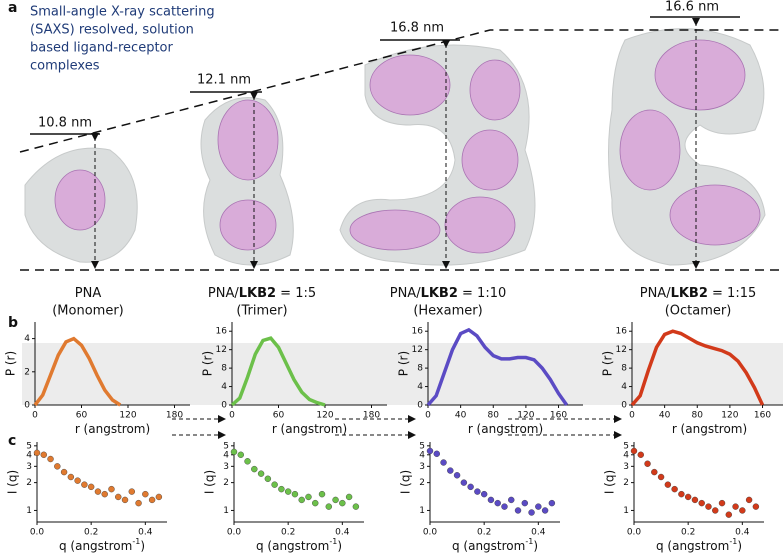 Image resolution: width=783 pixels, height=554 pixels. What do you see at coordinates (417, 350) in the screenshot?
I see `y-tick-label: 12` at bounding box center [417, 350].